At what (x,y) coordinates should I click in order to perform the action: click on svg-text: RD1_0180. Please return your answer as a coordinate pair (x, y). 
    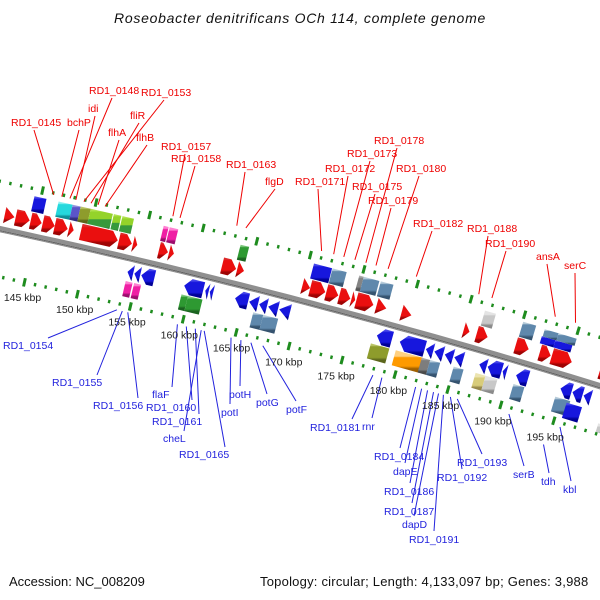
    Looking at the image, I should click on (421, 169).